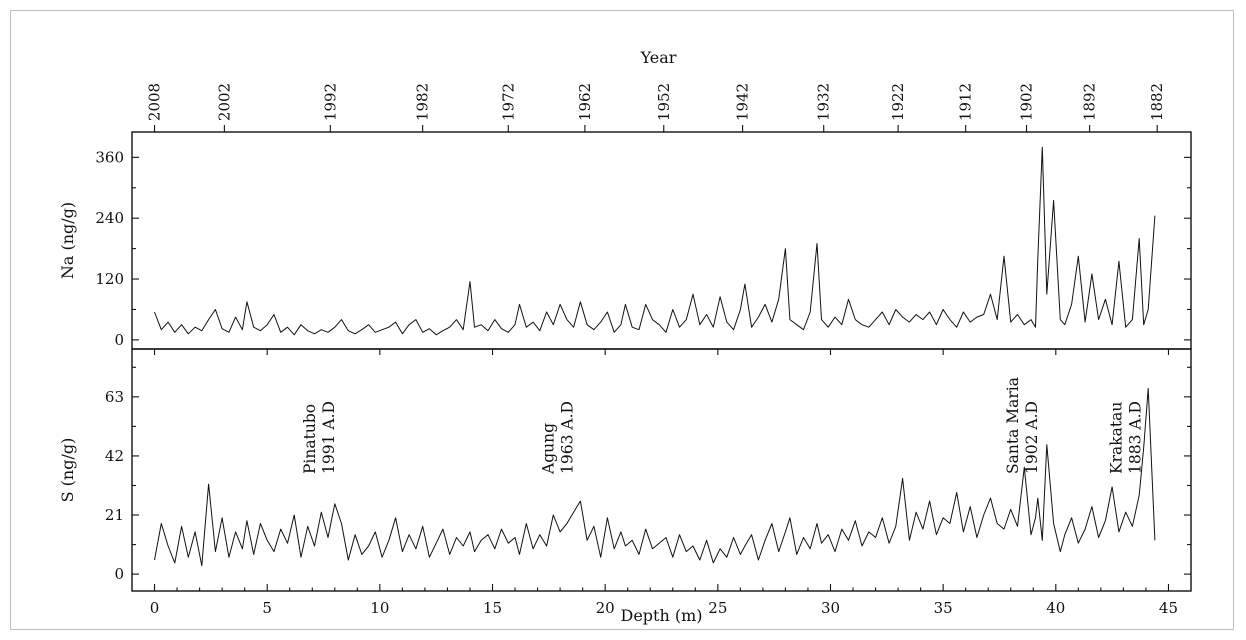 This screenshot has height=640, width=1246. What do you see at coordinates (109, 279) in the screenshot?
I see `y-tick-label: 120` at bounding box center [109, 279].